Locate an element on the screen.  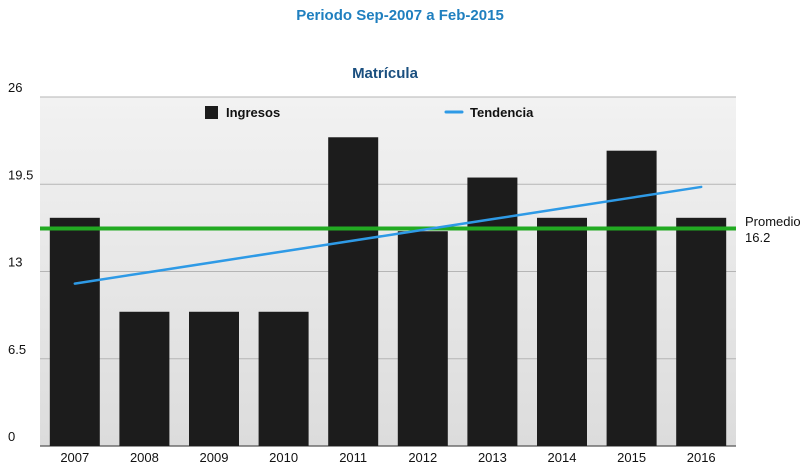
x-tick-label: 2009 is located at coordinates (214, 457).